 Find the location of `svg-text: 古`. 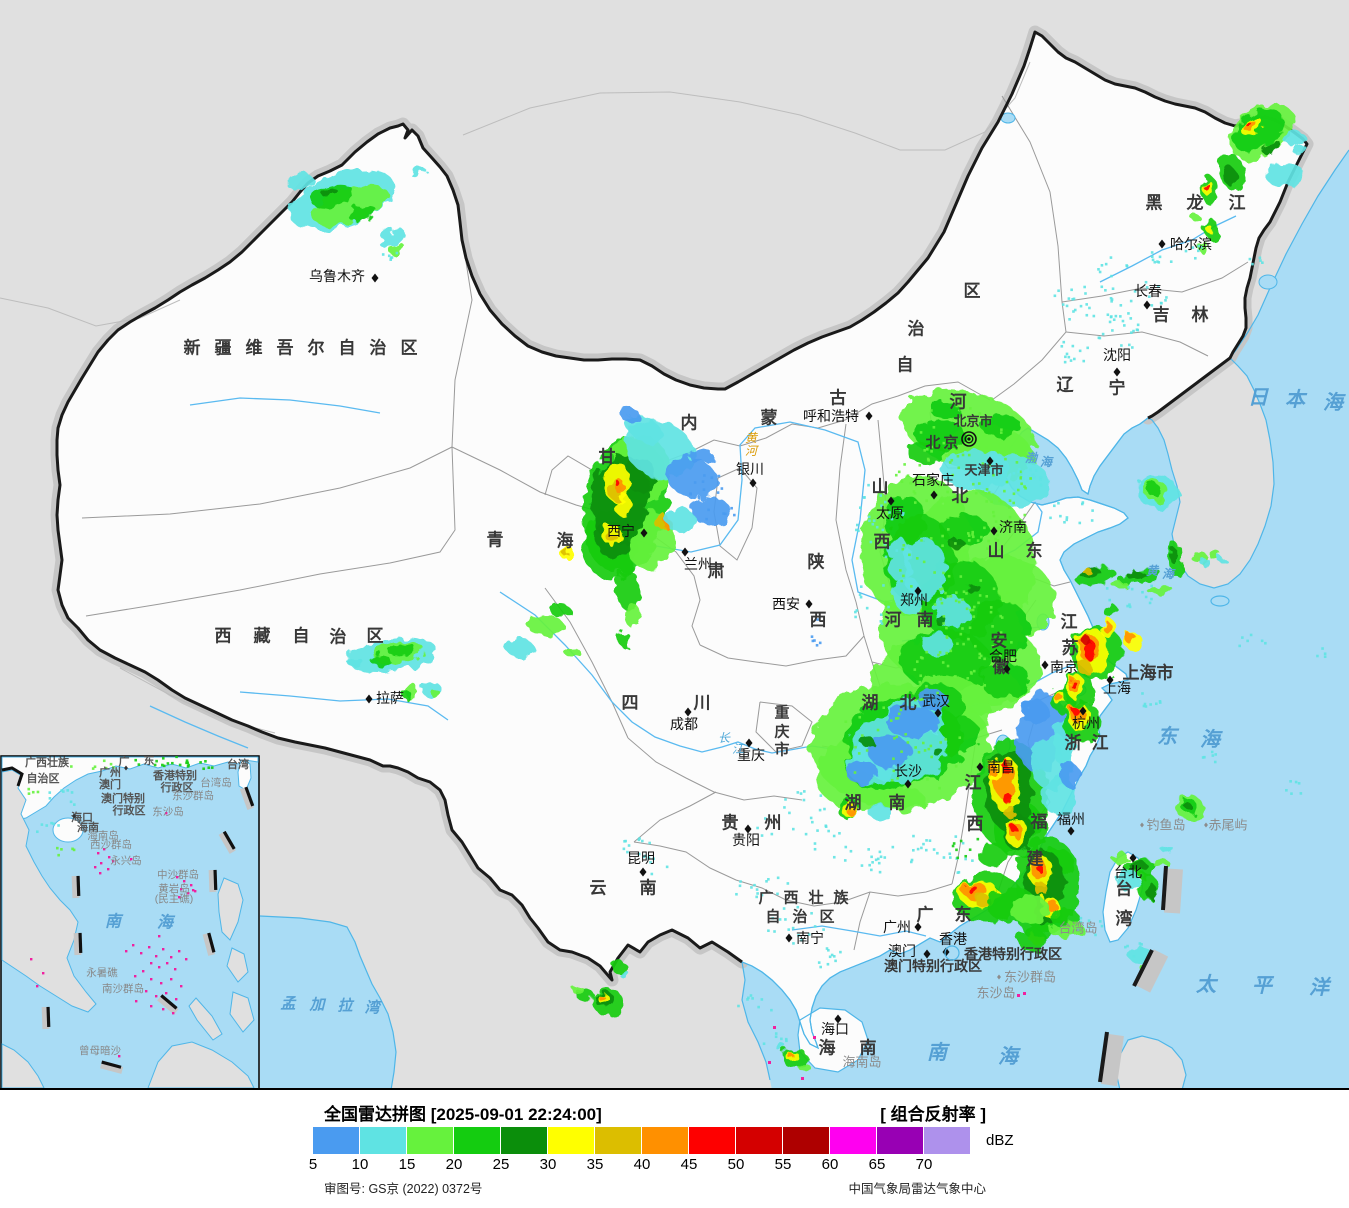

svg-text: 古 is located at coordinates (838, 398).